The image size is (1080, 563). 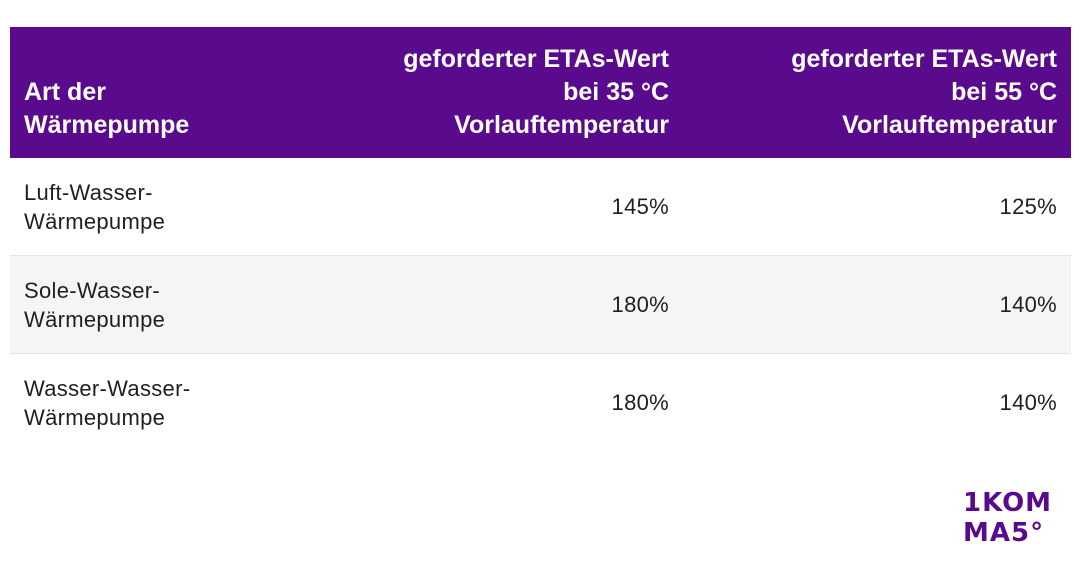 What do you see at coordinates (640, 206) in the screenshot?
I see `cell-etas-35: 145%` at bounding box center [640, 206].